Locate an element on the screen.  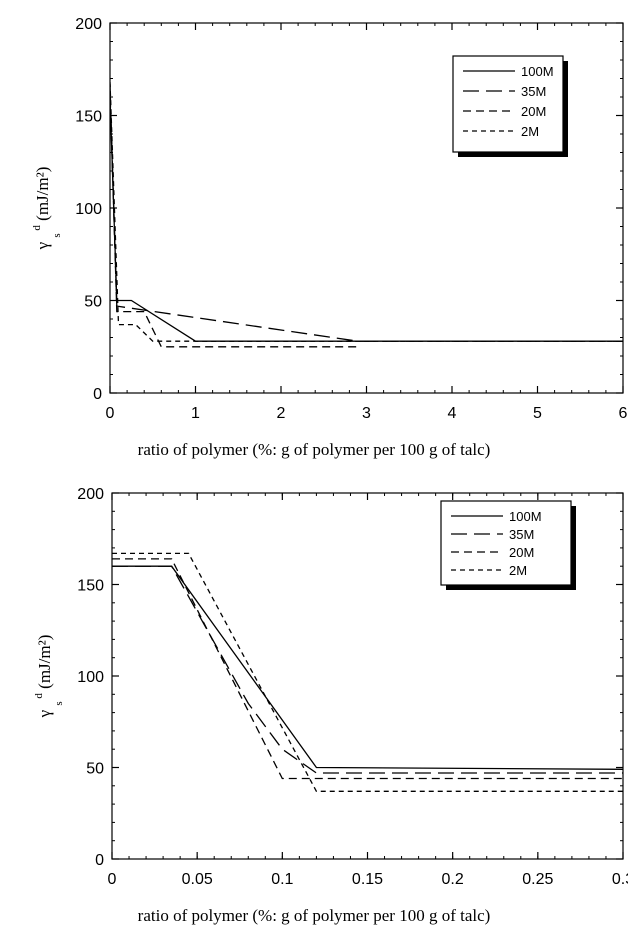
chart1-y-tick-label: 100 is located at coordinates (88, 209).